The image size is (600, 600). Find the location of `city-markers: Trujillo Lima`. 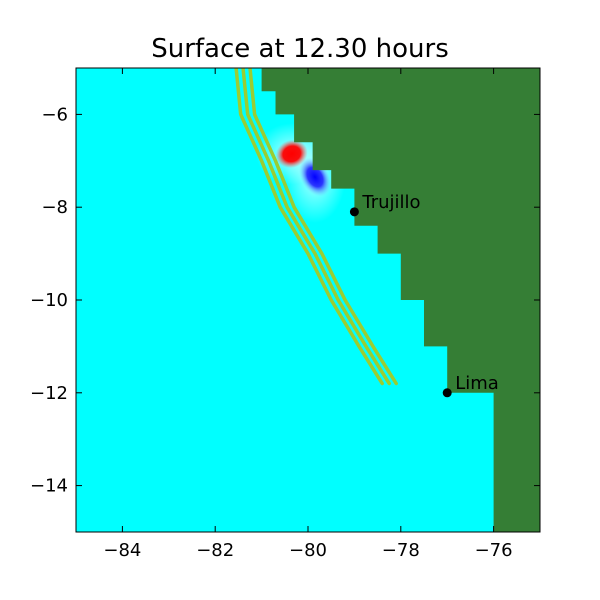

city-markers: Trujillo Lima is located at coordinates (424, 295).